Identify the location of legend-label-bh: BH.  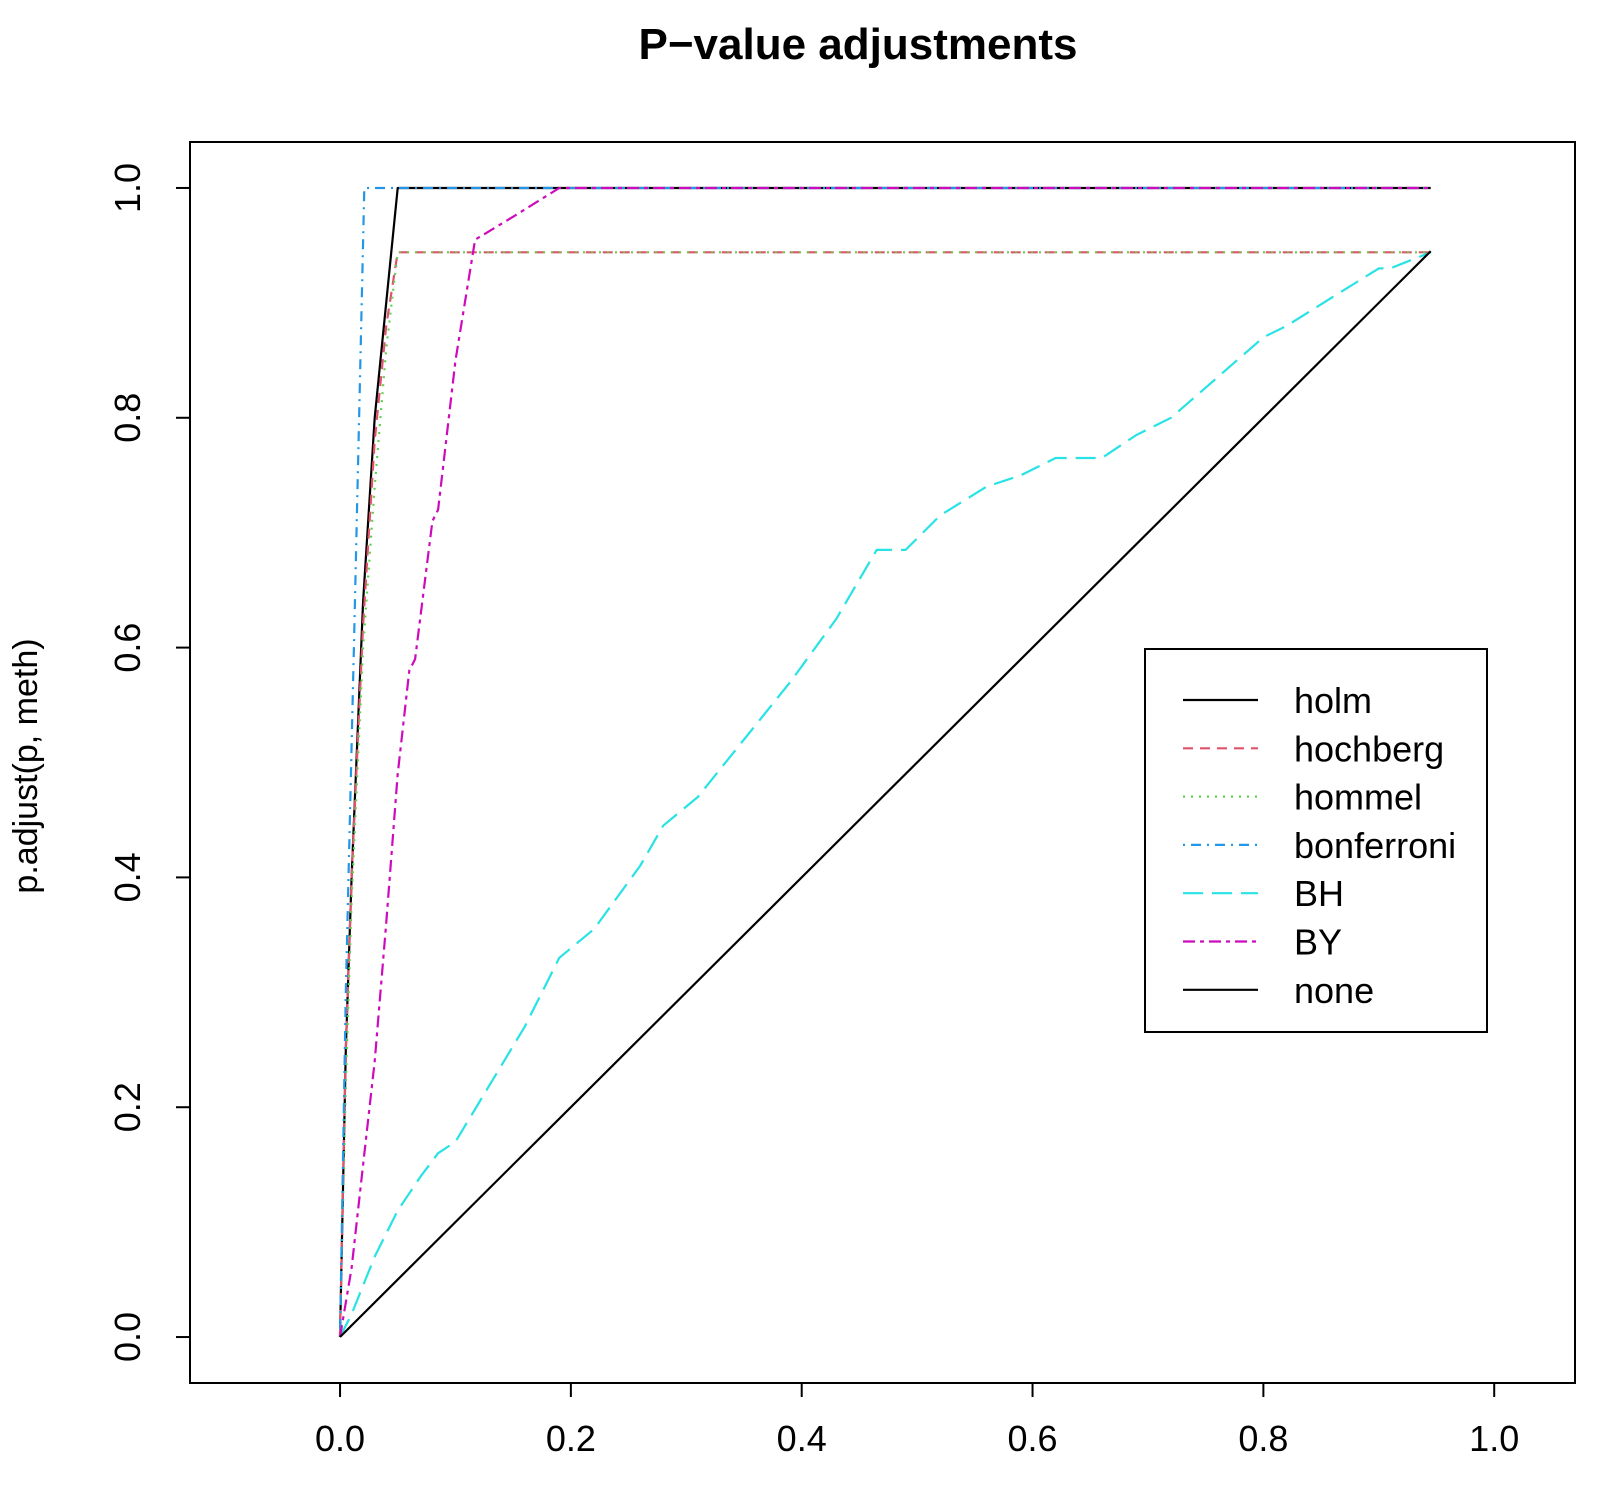
(1319, 893).